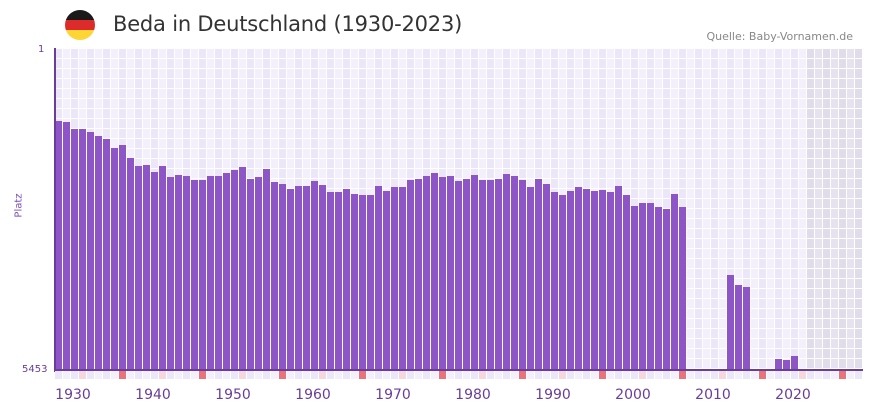 Image resolution: width=873 pixels, height=412 pixels. Describe the element at coordinates (338, 280) in the screenshot. I see `bar-1965` at that location.